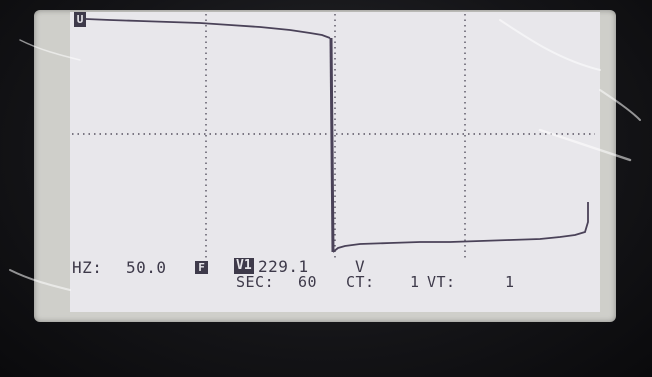  Describe the element at coordinates (415, 282) in the screenshot. I see `ct-ratio-value: 1` at that location.